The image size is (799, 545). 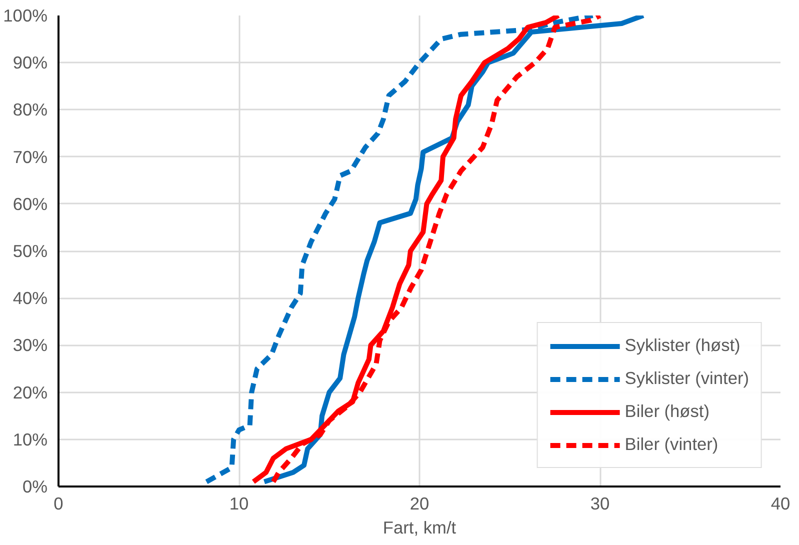 What do you see at coordinates (780, 504) in the screenshot?
I see `x-tick-label: 40` at bounding box center [780, 504].